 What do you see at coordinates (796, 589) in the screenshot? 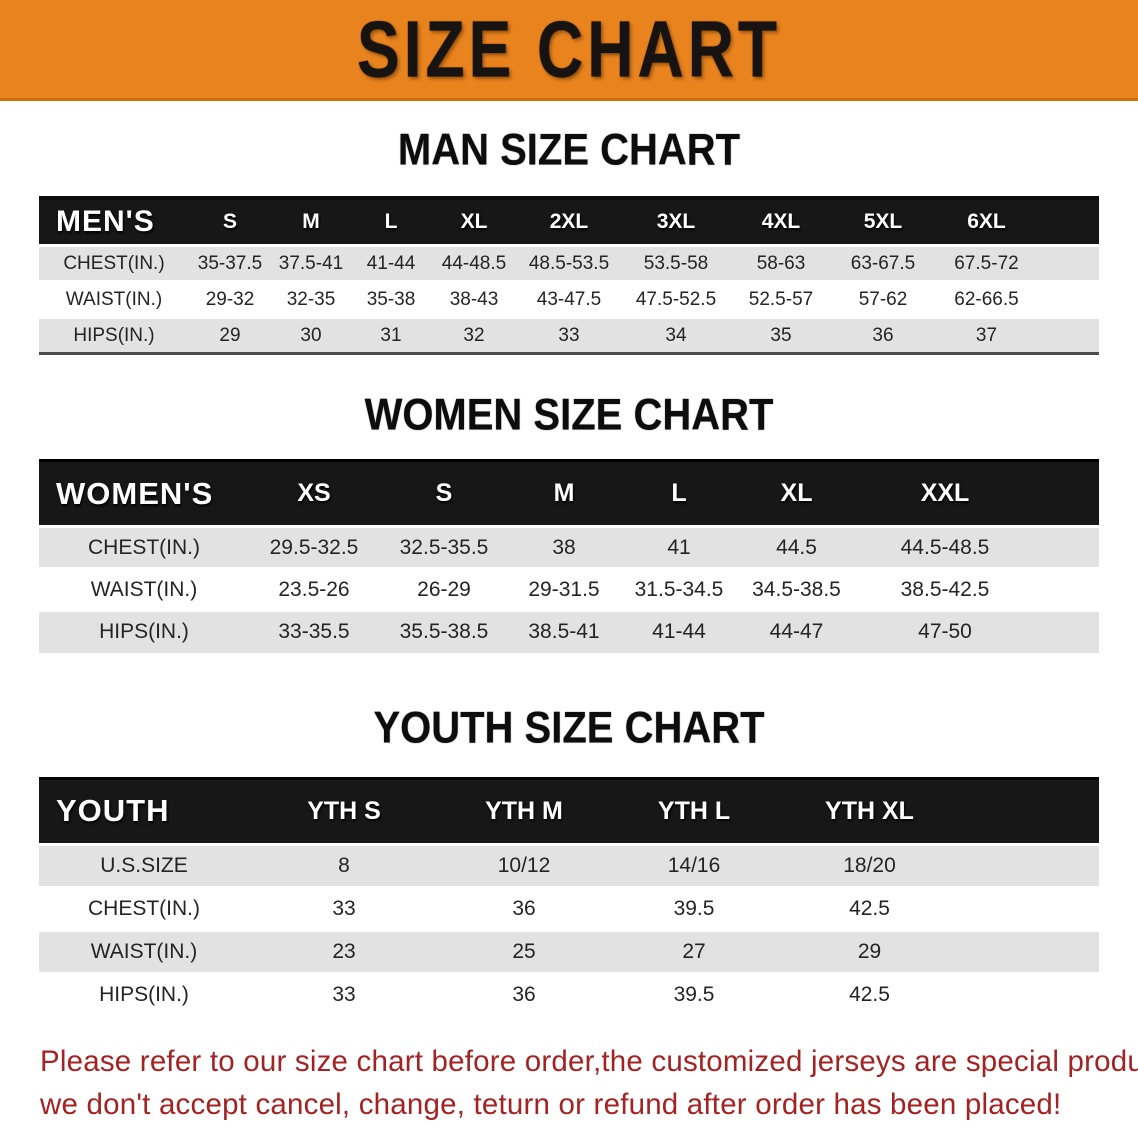
I see `table-cell: 34.5-38.5` at bounding box center [796, 589].